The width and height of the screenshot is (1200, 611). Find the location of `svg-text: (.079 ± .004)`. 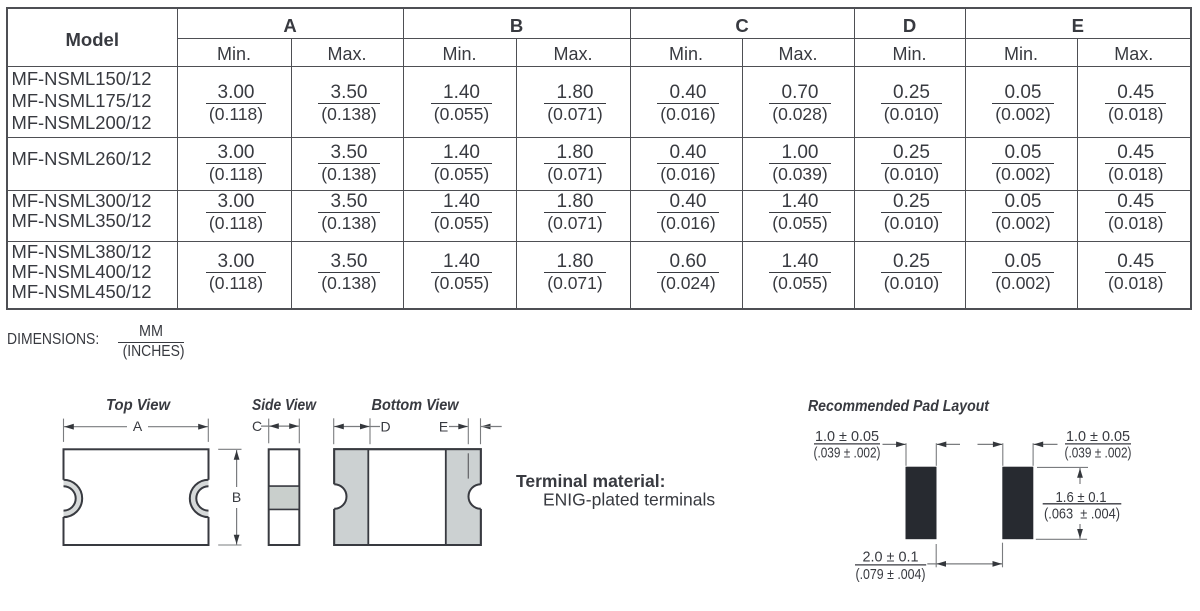

svg-text: (.079 ± .004) is located at coordinates (891, 574).